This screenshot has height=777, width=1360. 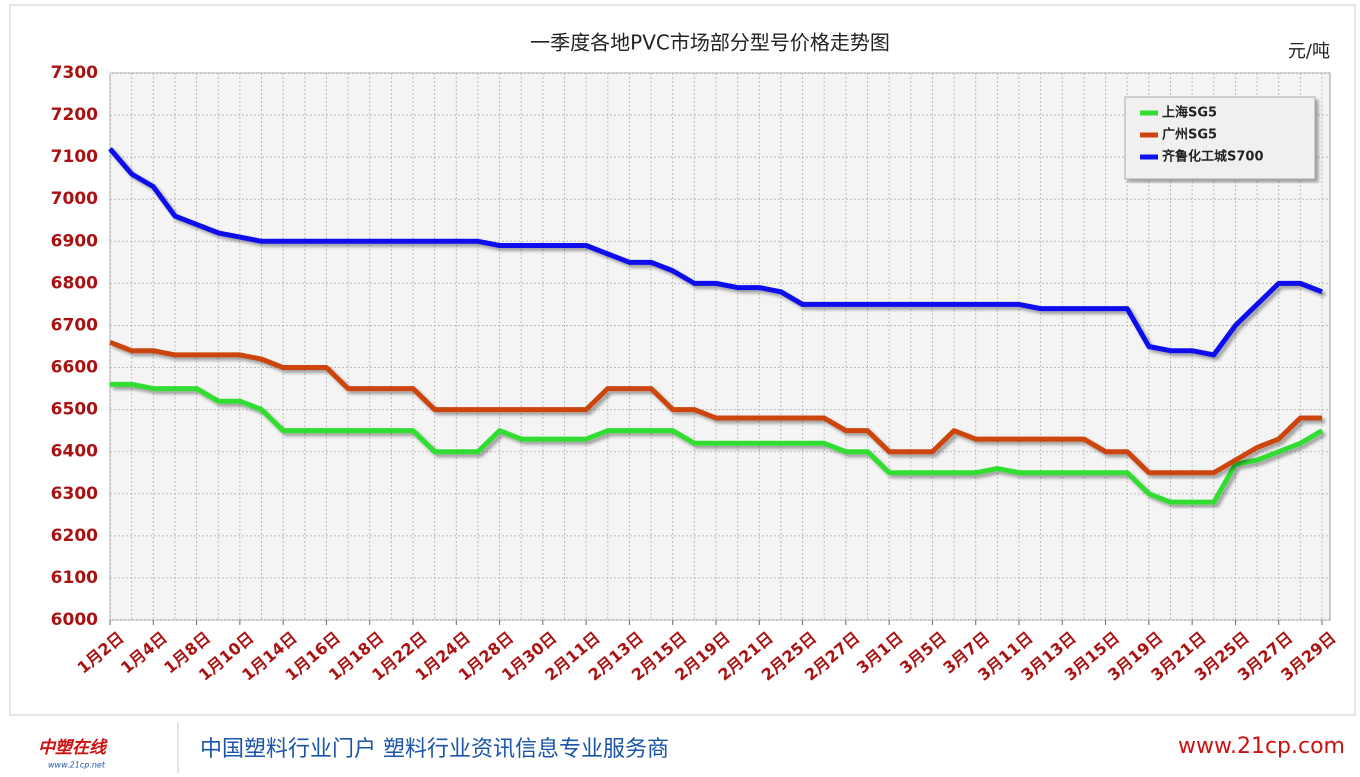 What do you see at coordinates (74, 410) in the screenshot?
I see `y-tick-label: 6500` at bounding box center [74, 410].